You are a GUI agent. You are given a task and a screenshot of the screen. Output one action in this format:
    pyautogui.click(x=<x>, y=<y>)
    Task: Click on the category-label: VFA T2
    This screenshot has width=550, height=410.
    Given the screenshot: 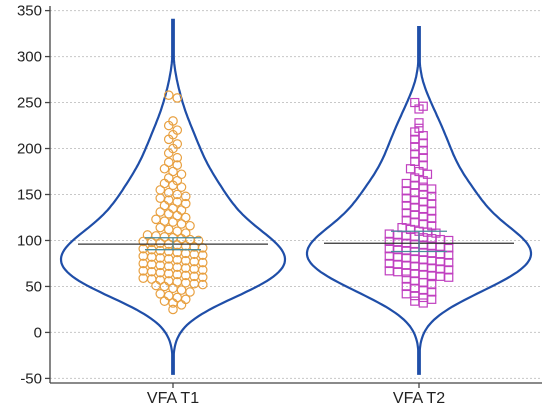 What is the action you would take?
    pyautogui.click(x=419, y=398)
    